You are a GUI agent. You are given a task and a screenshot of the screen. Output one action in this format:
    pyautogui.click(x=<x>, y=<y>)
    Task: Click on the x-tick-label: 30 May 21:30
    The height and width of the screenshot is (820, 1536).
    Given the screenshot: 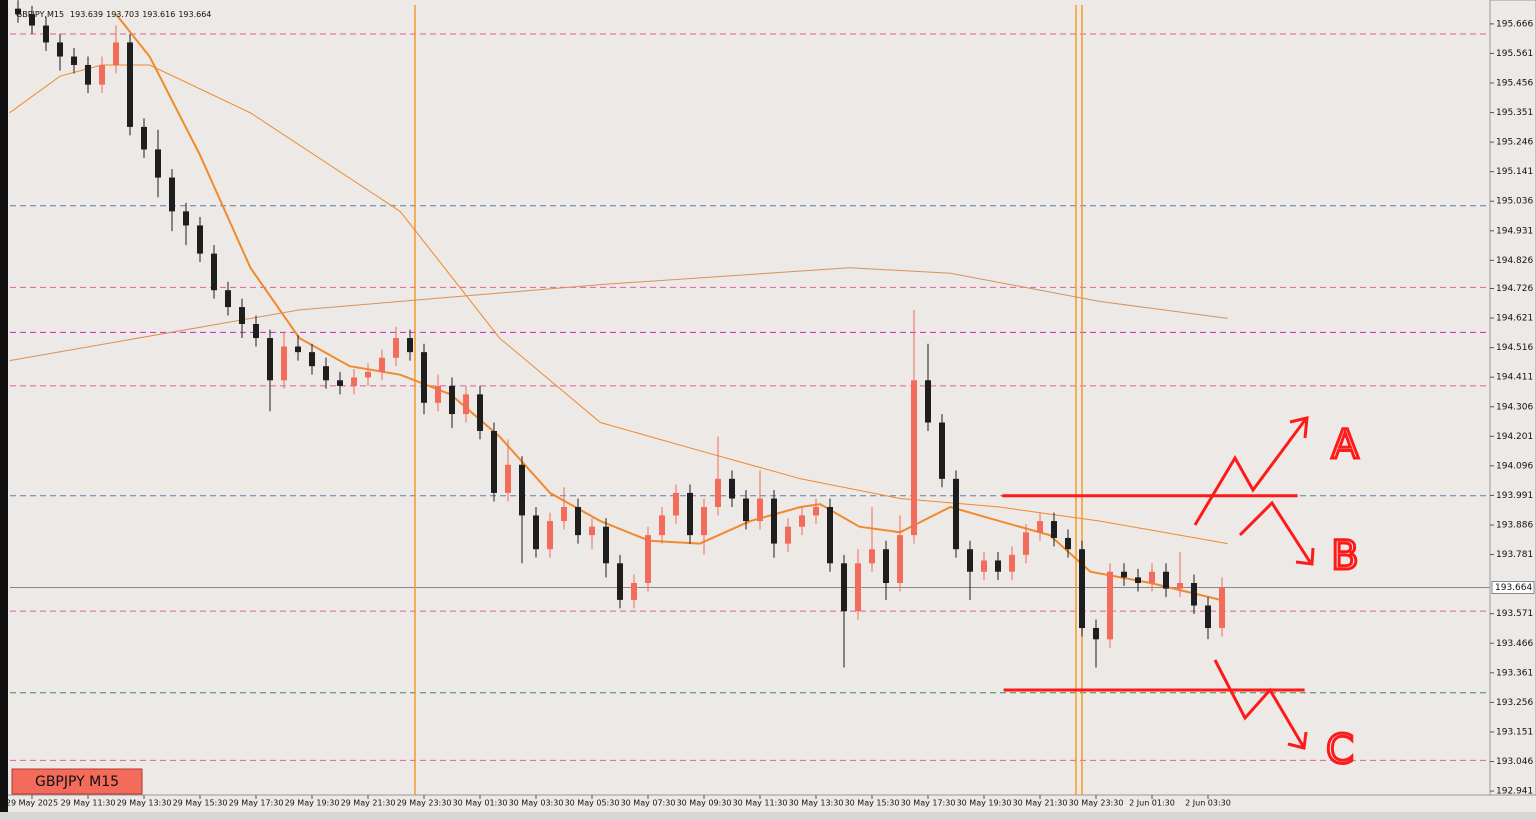 What is the action you would take?
    pyautogui.click(x=1040, y=803)
    